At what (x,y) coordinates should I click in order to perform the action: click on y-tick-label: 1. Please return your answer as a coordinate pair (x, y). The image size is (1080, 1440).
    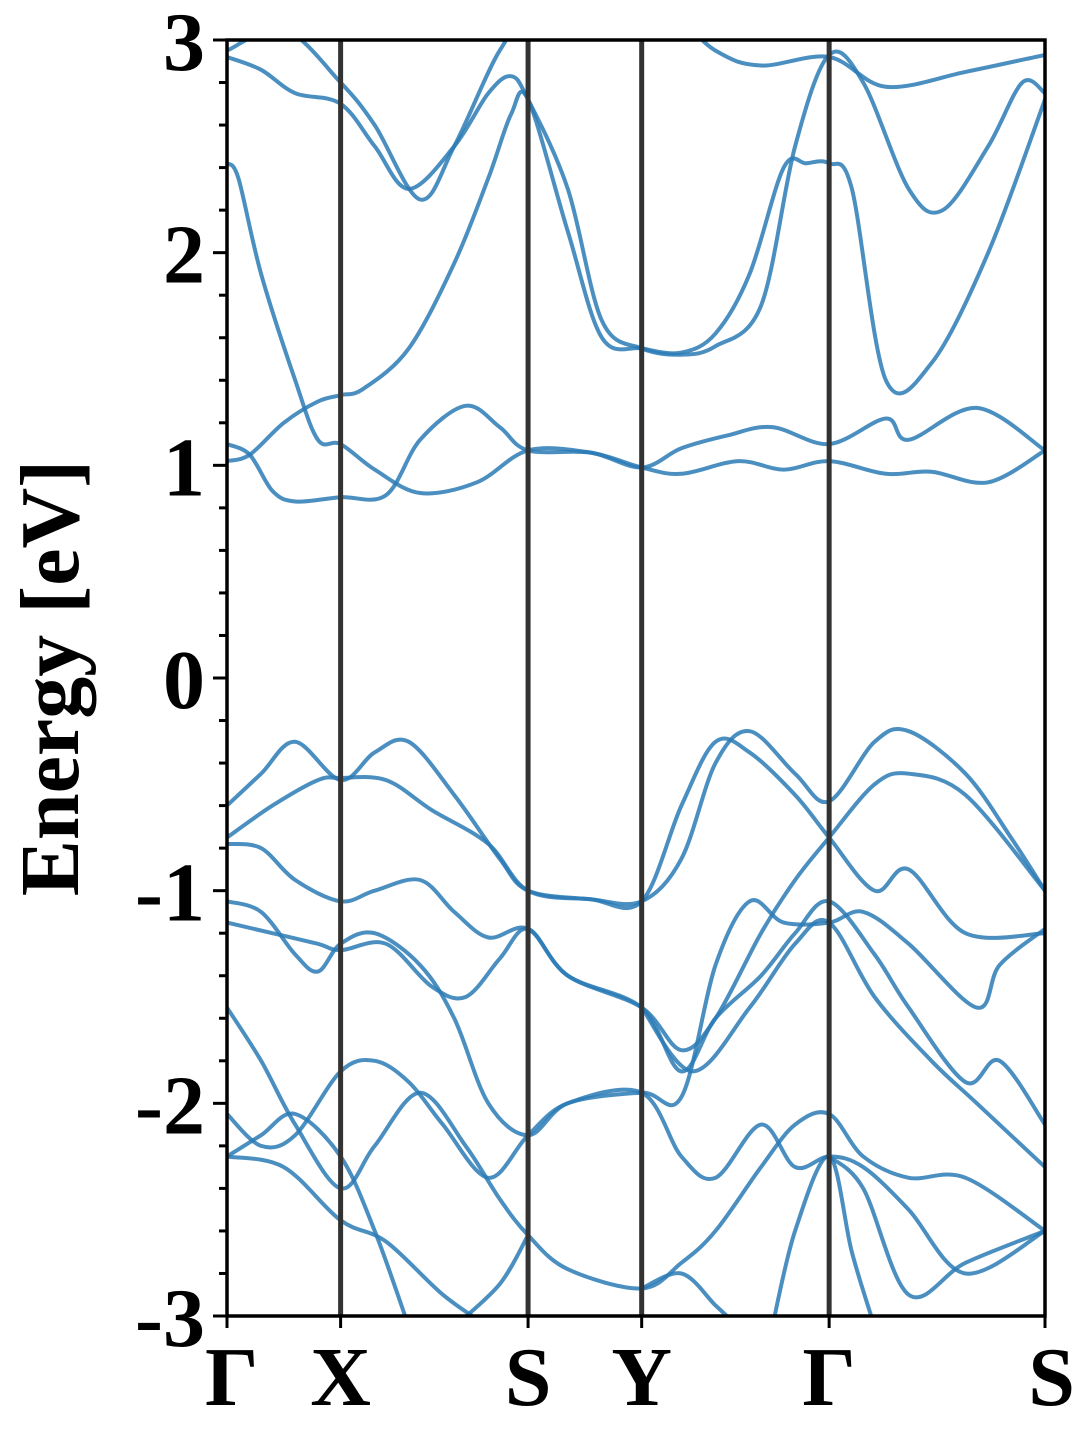
    Looking at the image, I should click on (184, 467).